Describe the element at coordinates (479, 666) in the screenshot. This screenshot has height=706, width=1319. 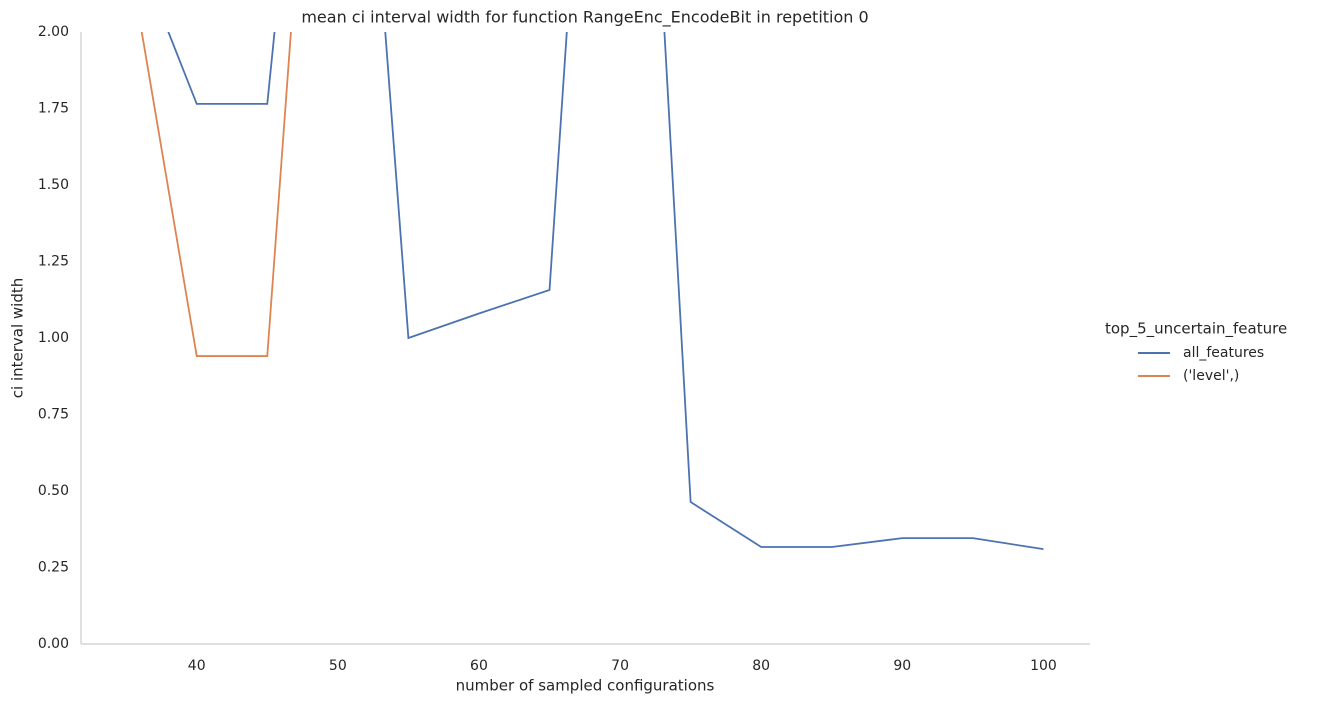
I see `x-tick-label: 60` at that location.